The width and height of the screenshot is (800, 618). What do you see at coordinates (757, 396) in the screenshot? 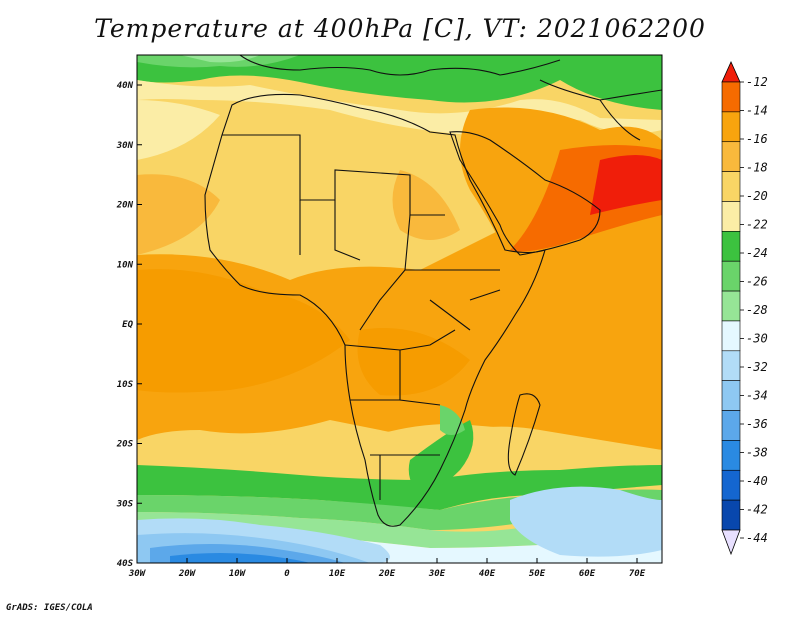
I see `colorbar-label: -34` at bounding box center [757, 396].